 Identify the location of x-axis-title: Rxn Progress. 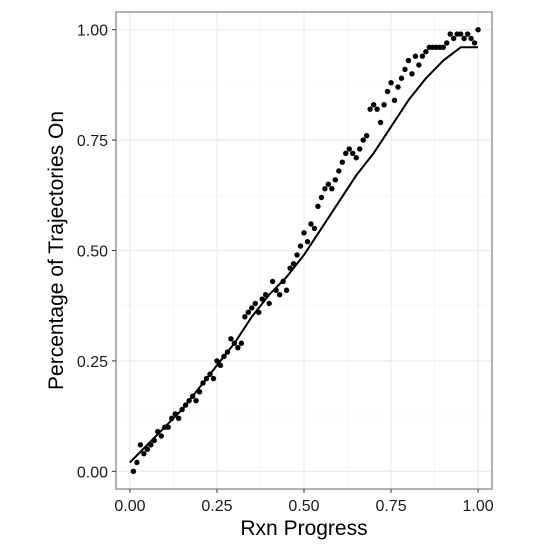
(303, 528).